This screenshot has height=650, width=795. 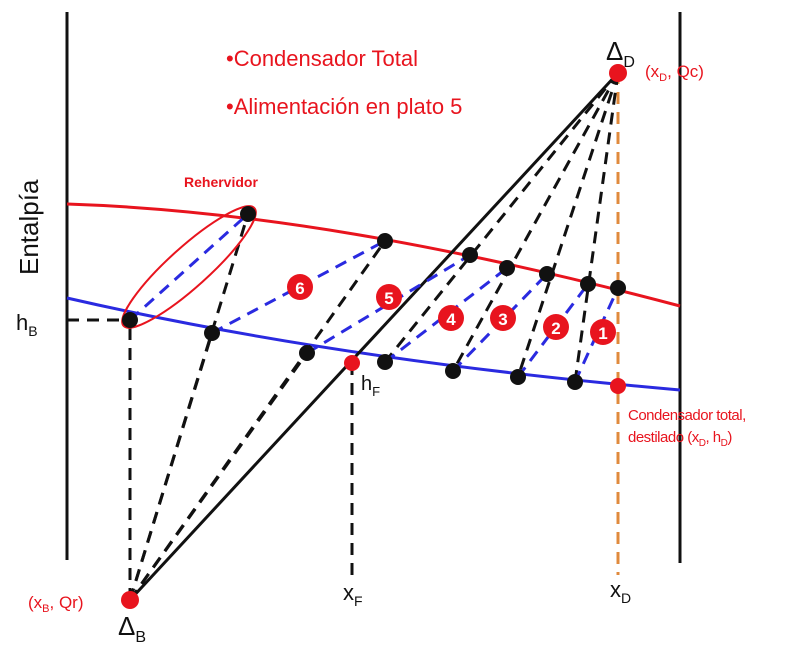 What do you see at coordinates (370, 386) in the screenshot?
I see `hF-label: hF` at bounding box center [370, 386].